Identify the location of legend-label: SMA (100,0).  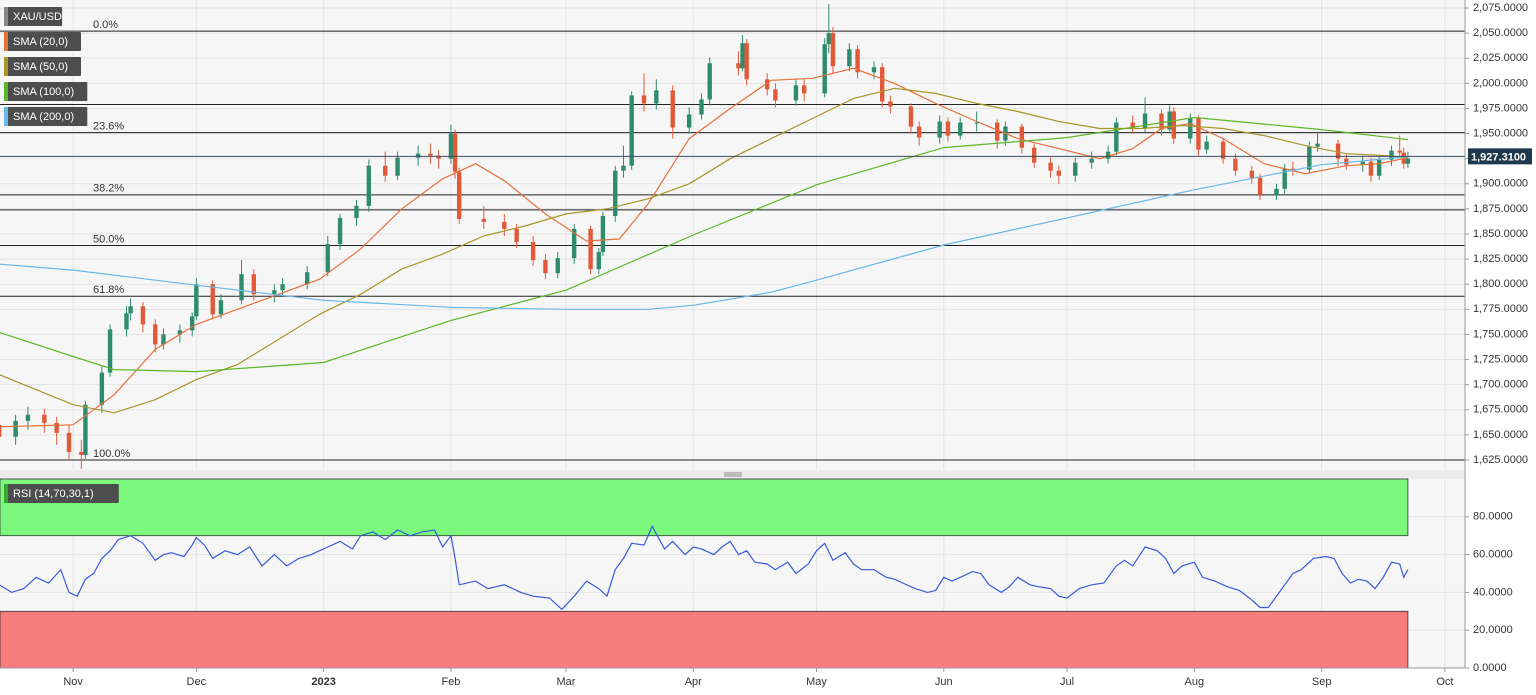
(43, 92).